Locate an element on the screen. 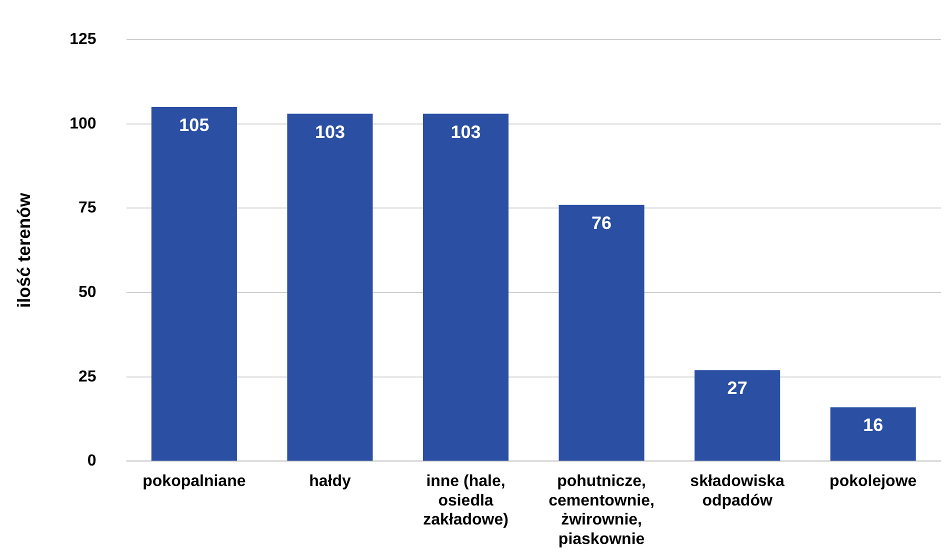 The image size is (951, 557). x-tick-label: pokolejowe is located at coordinates (873, 481).